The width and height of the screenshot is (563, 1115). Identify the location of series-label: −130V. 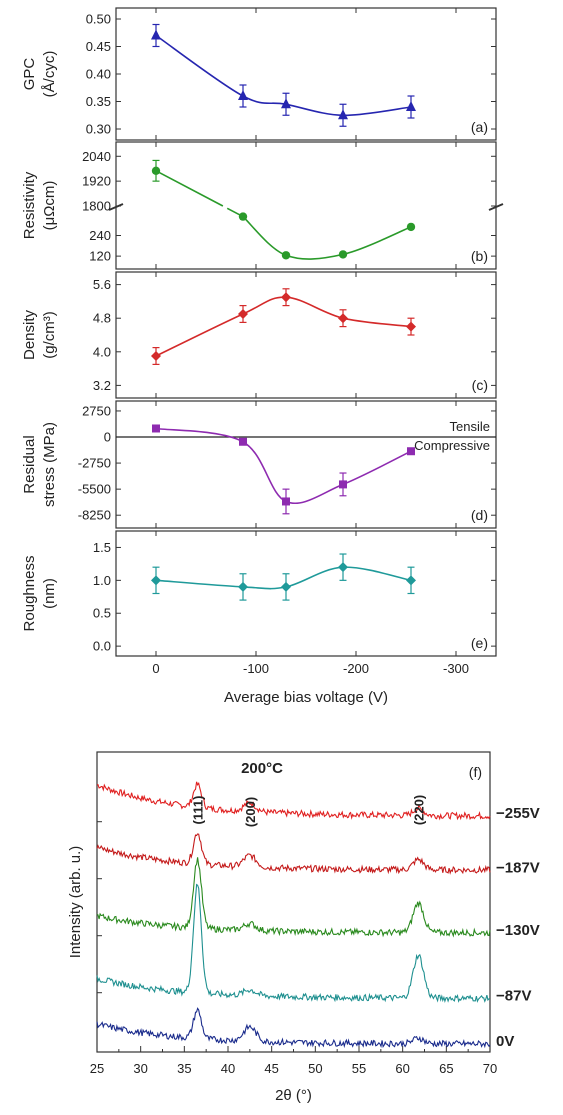
(518, 930).